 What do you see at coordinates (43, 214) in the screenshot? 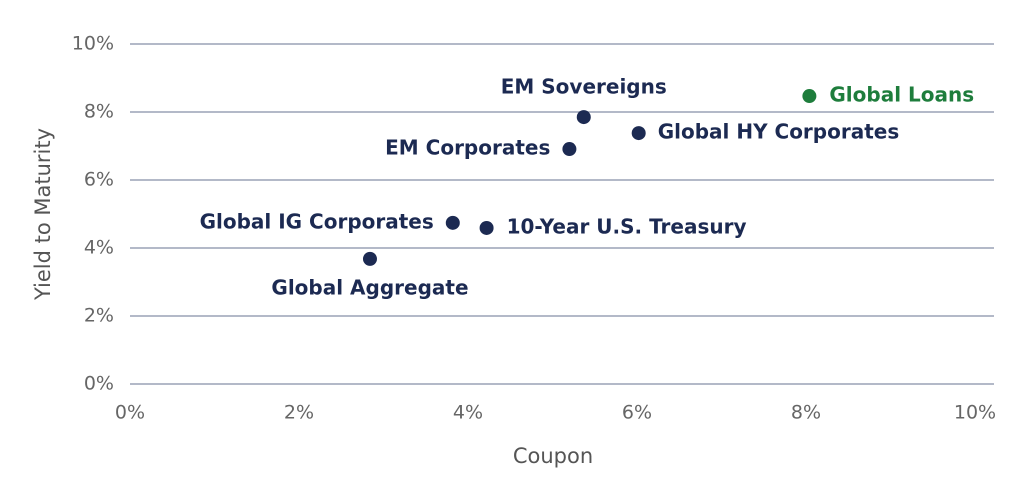
I see `y-axis-title: Yield to Maturity` at bounding box center [43, 214].